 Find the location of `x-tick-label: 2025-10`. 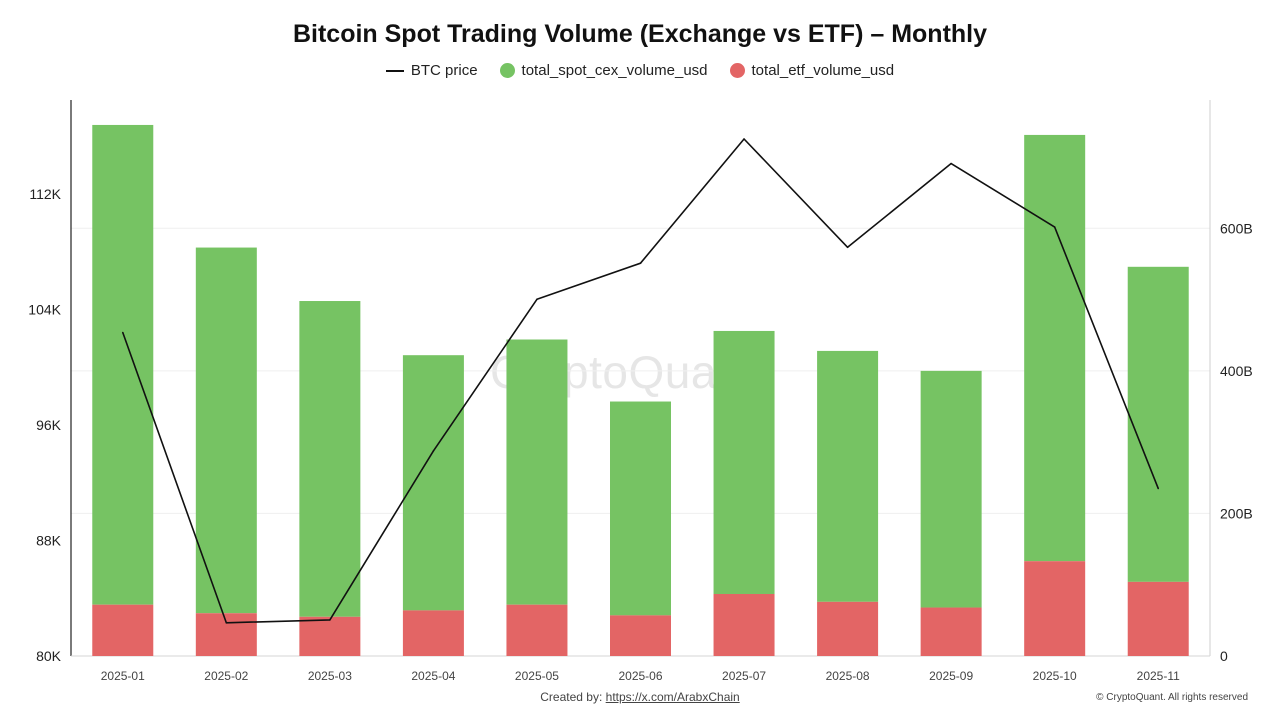

x-tick-label: 2025-10 is located at coordinates (1055, 676).